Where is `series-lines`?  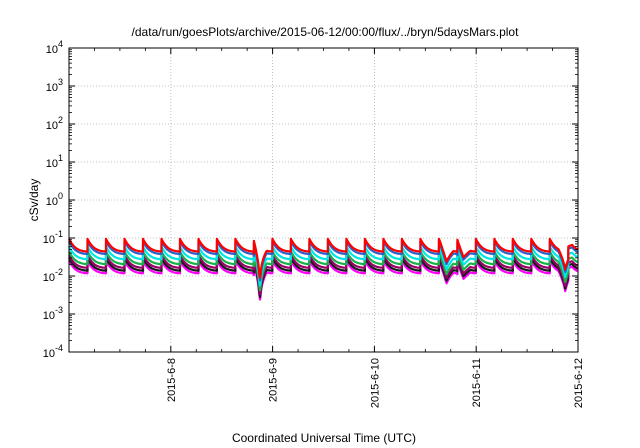 series-lines is located at coordinates (323, 269).